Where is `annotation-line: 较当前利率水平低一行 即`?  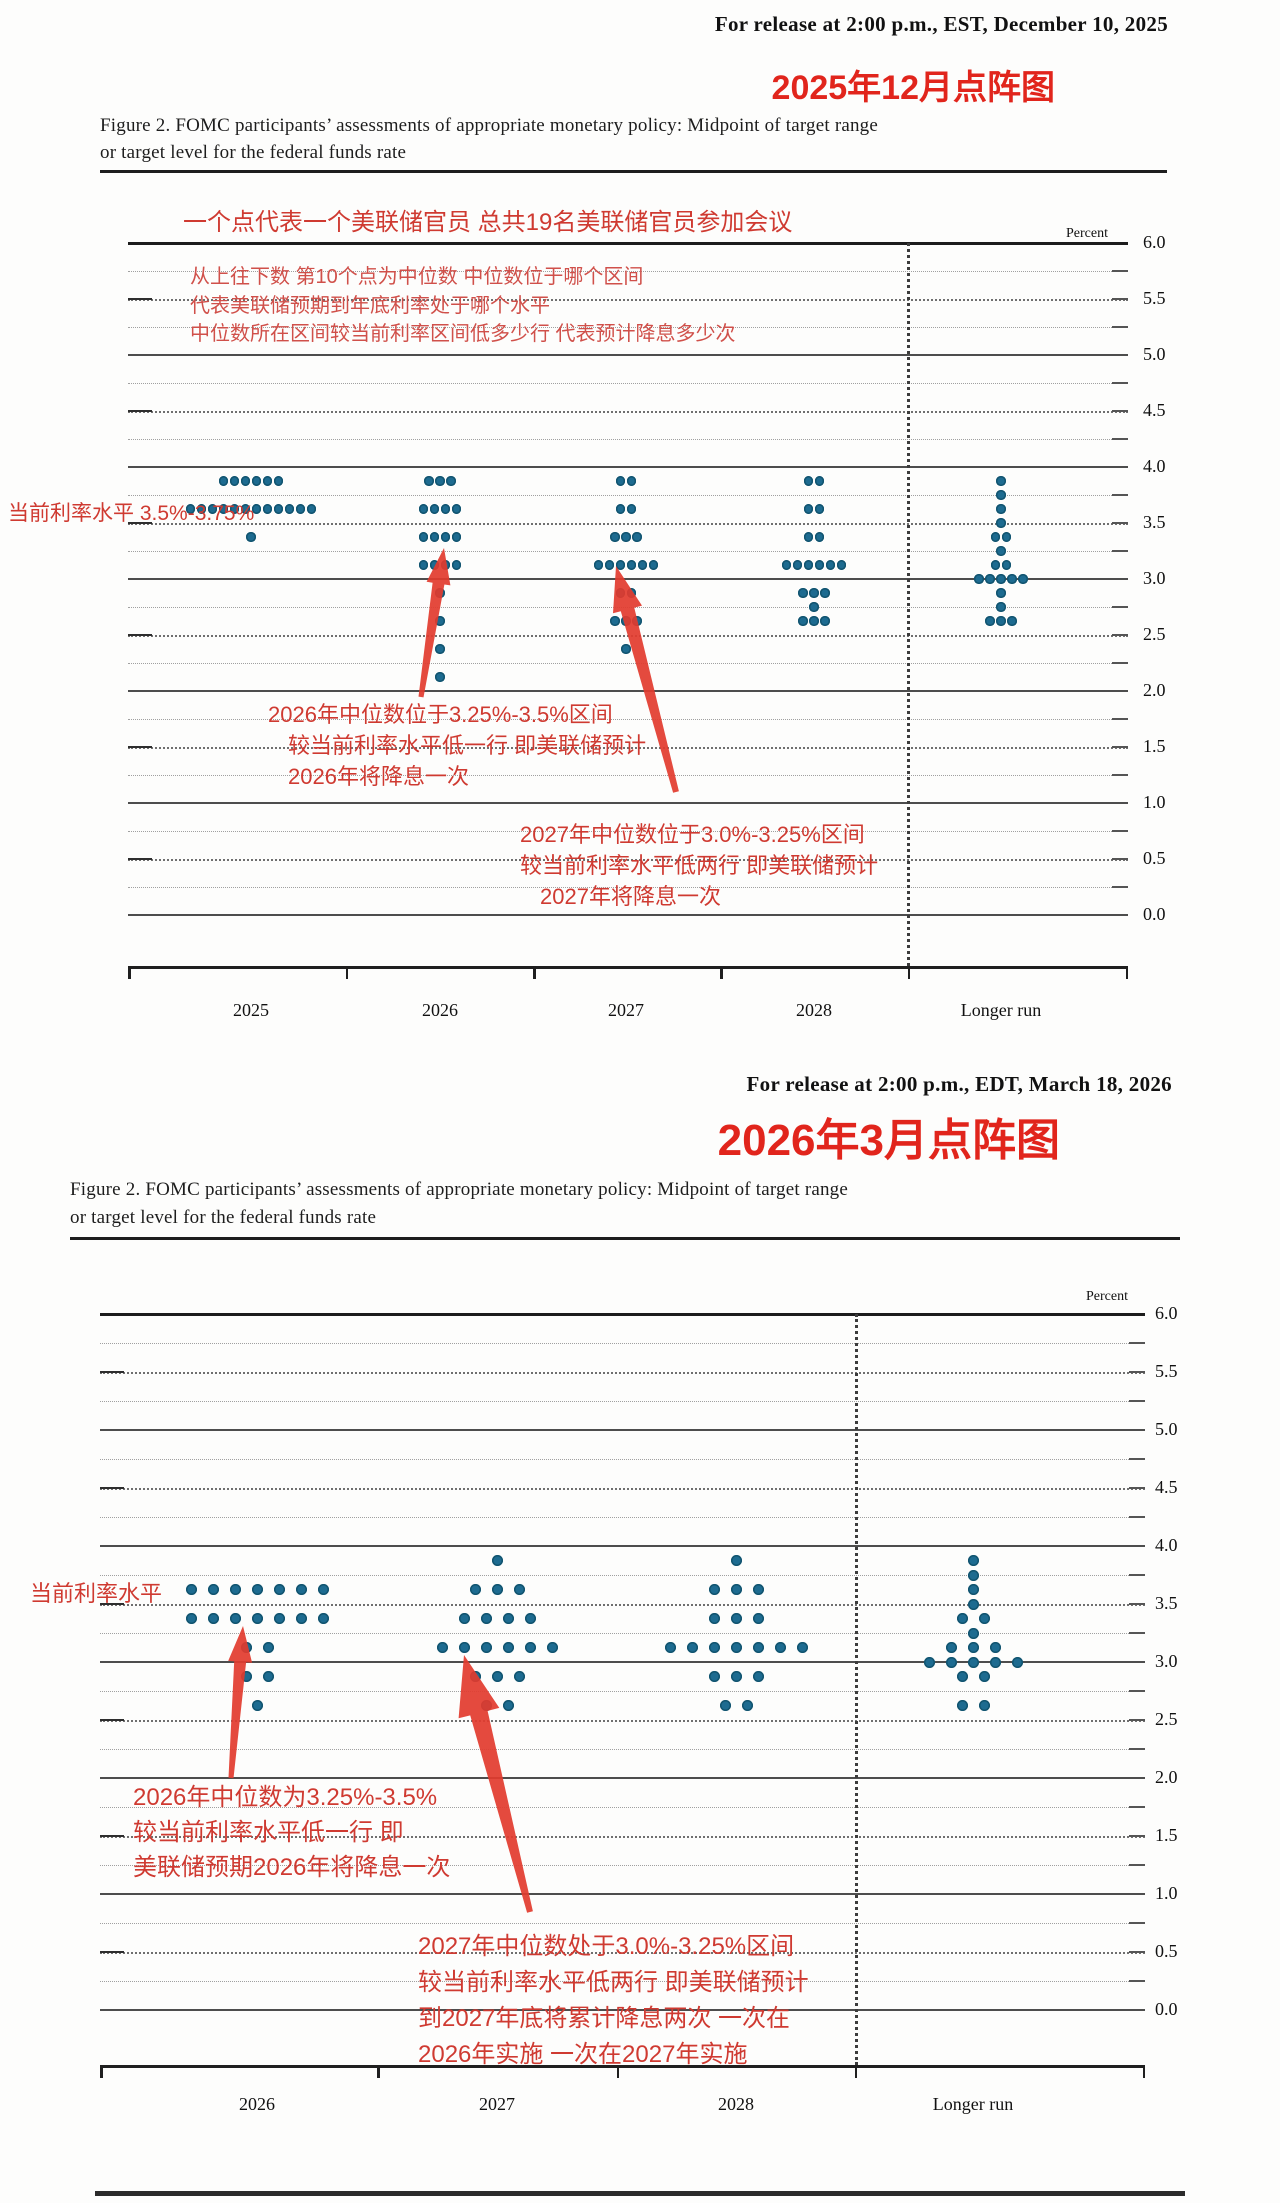
annotation-line: 较当前利率水平低一行 即 is located at coordinates (268, 1832).